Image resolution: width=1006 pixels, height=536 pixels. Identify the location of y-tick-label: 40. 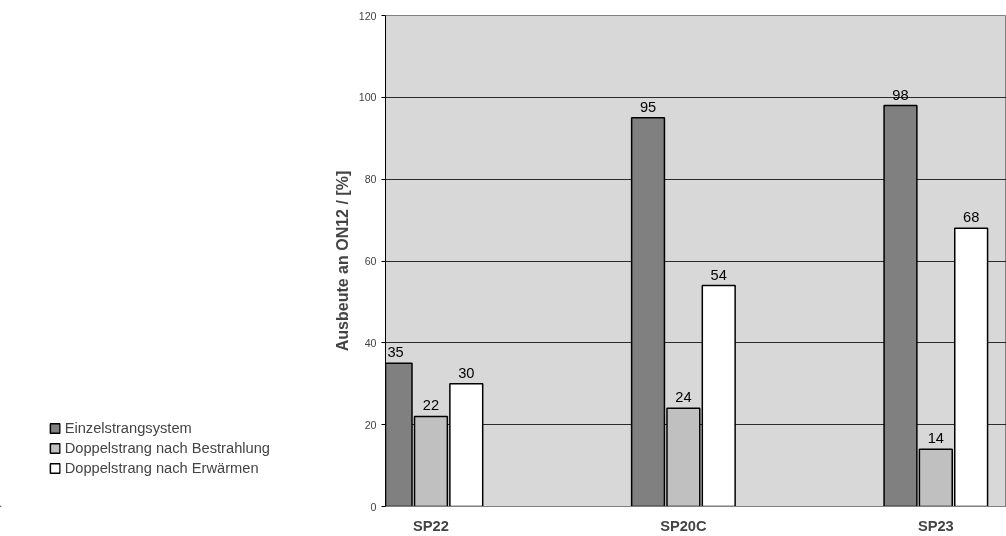
(370, 342).